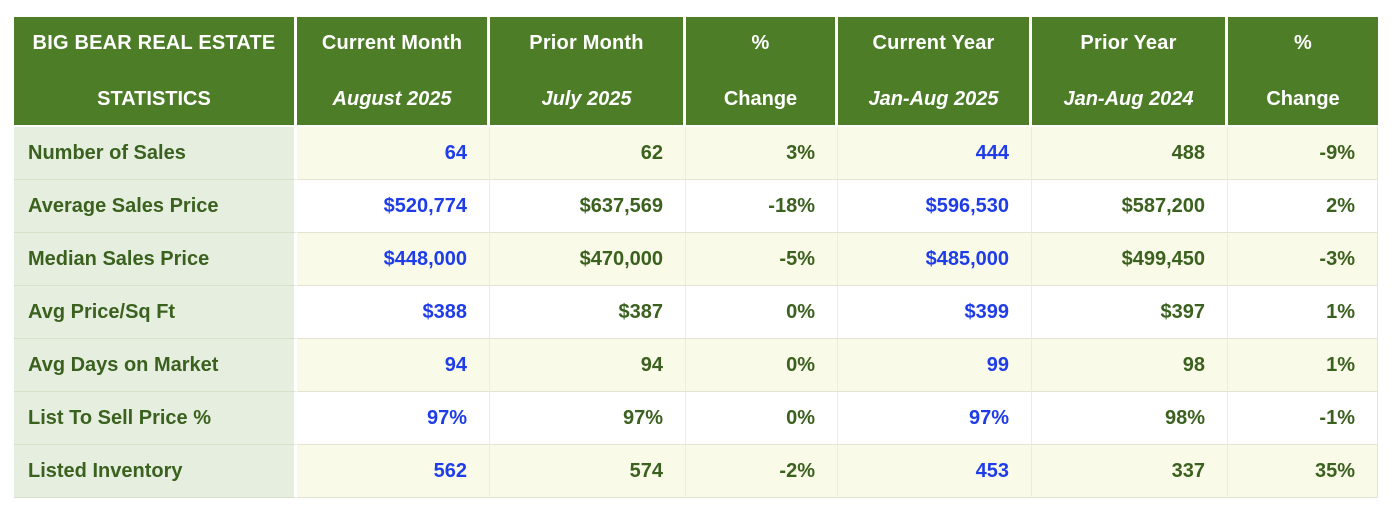  What do you see at coordinates (1303, 259) in the screenshot?
I see `cell-pct-change-year: -3%` at bounding box center [1303, 259].